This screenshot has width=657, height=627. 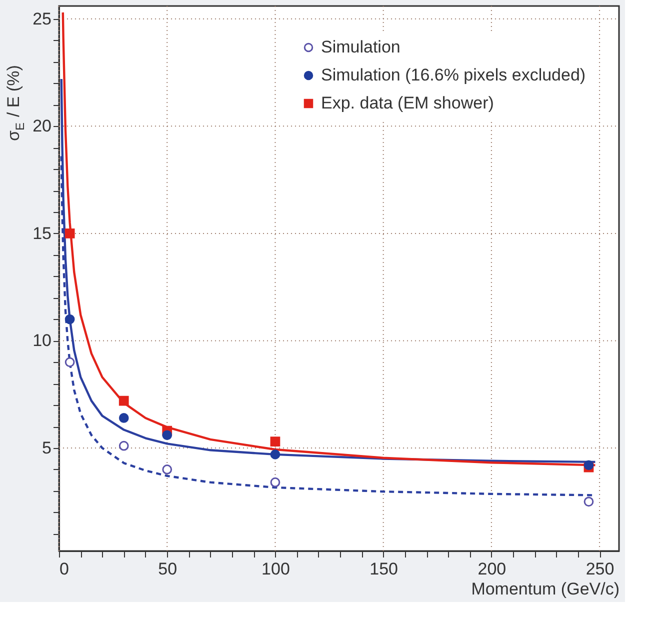 What do you see at coordinates (492, 569) in the screenshot?
I see `x-tick-label: 200` at bounding box center [492, 569].